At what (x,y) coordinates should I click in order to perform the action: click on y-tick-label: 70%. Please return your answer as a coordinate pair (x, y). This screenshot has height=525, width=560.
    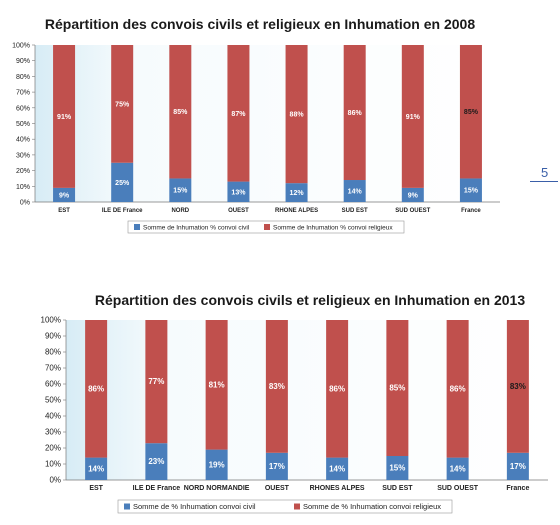
    Looking at the image, I should click on (53, 368).